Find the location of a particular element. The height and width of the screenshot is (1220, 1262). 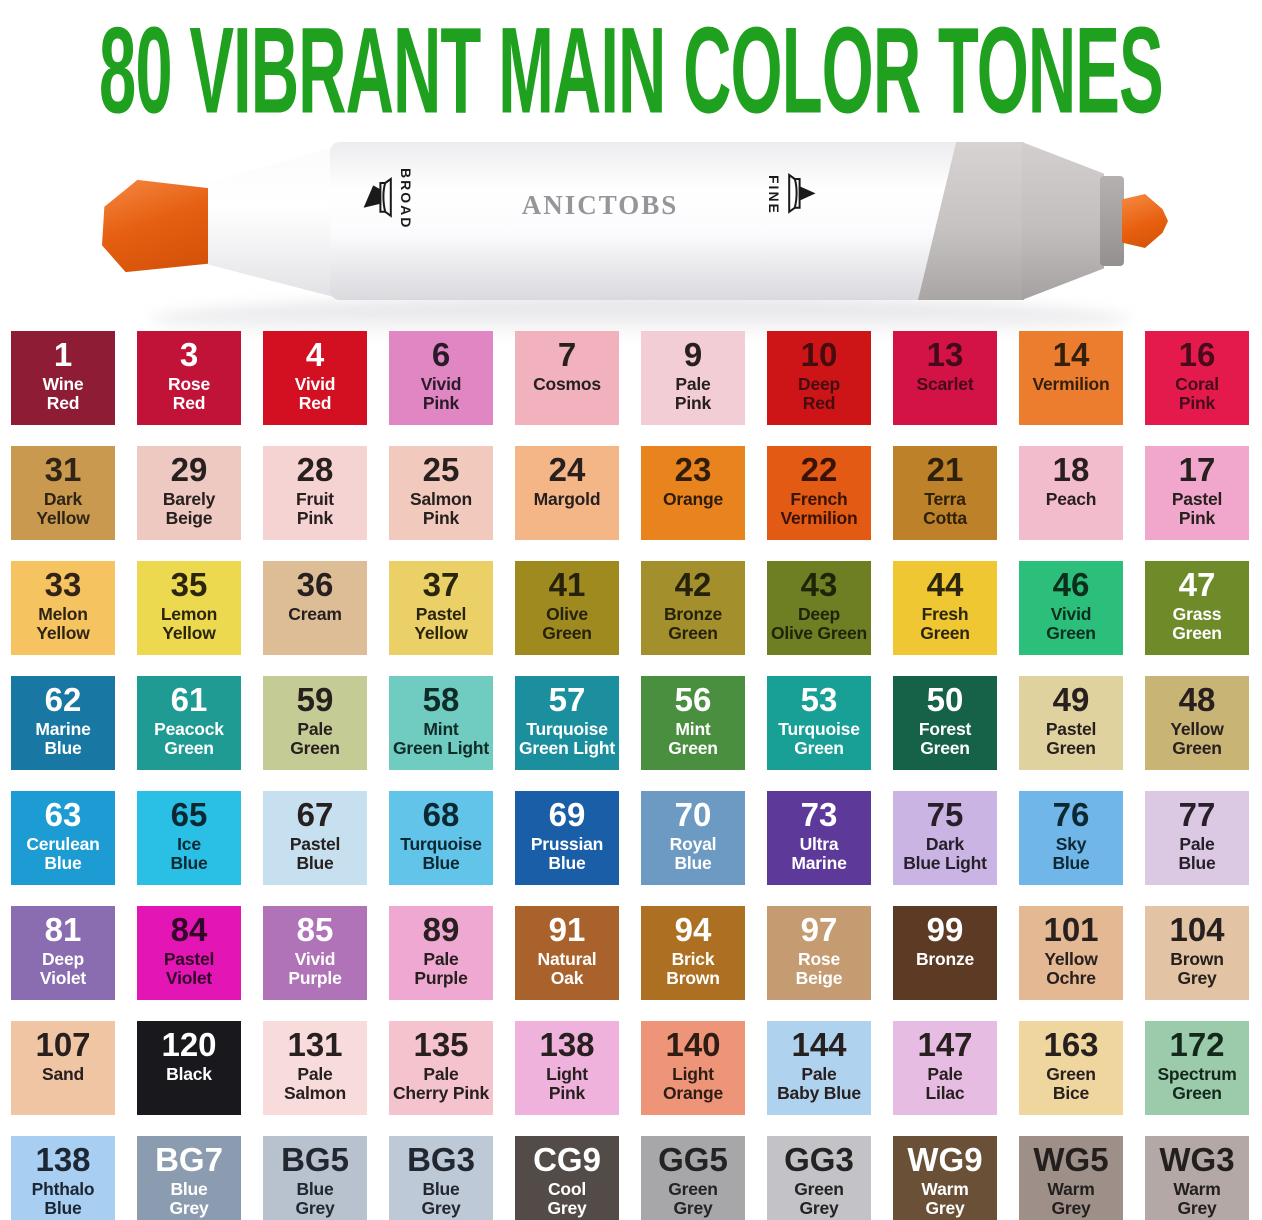

swatch-code: 94 is located at coordinates (693, 929).